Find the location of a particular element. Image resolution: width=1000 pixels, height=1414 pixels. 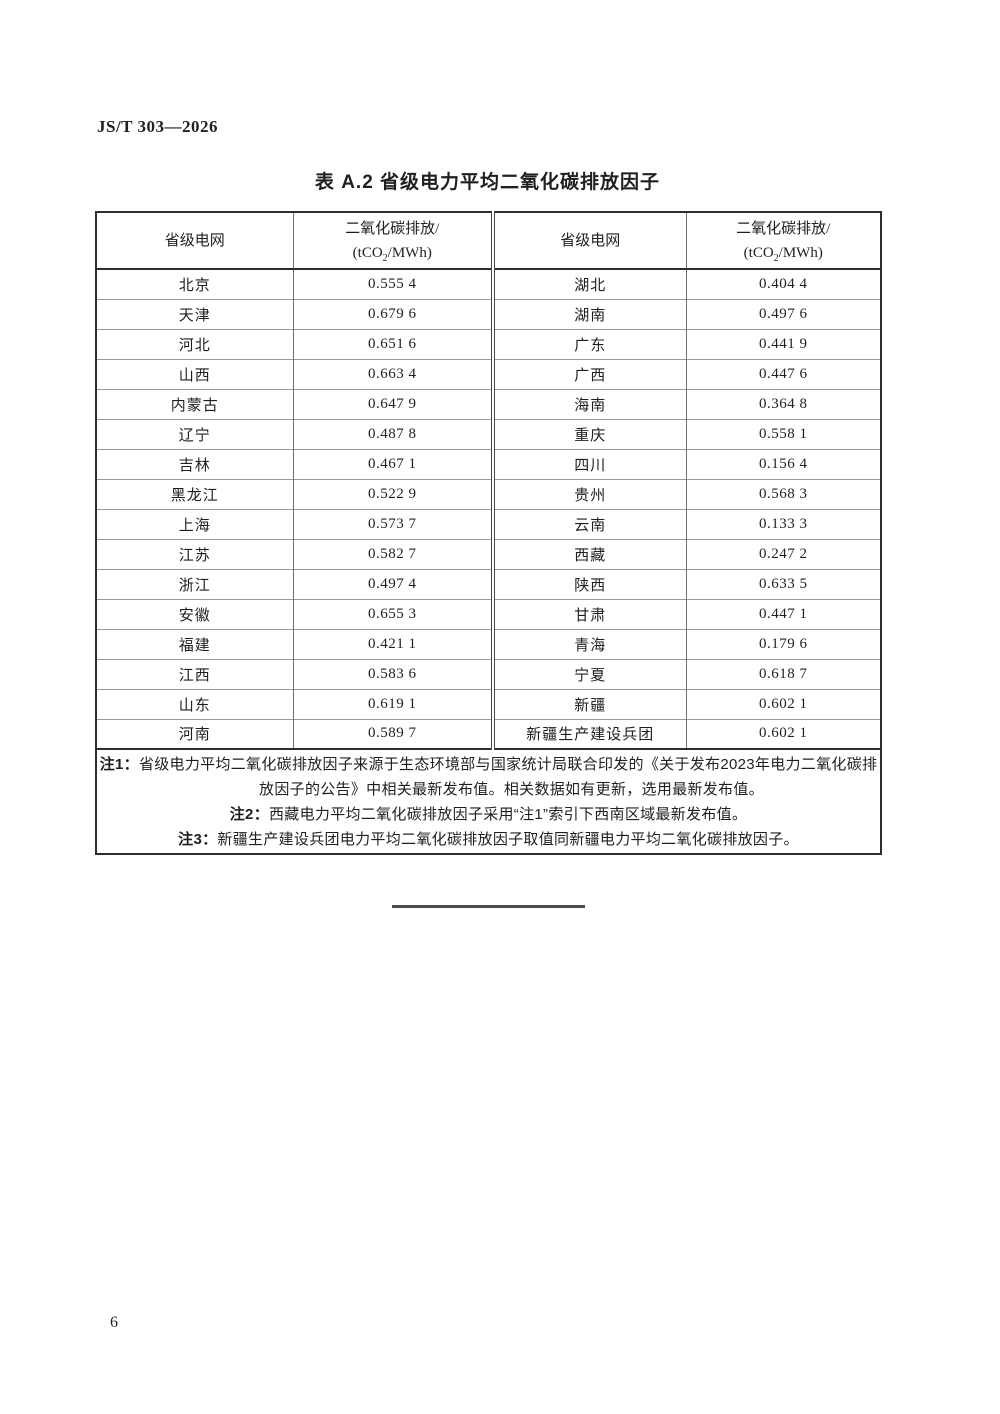

province-cell-right: 四川 is located at coordinates (590, 463).